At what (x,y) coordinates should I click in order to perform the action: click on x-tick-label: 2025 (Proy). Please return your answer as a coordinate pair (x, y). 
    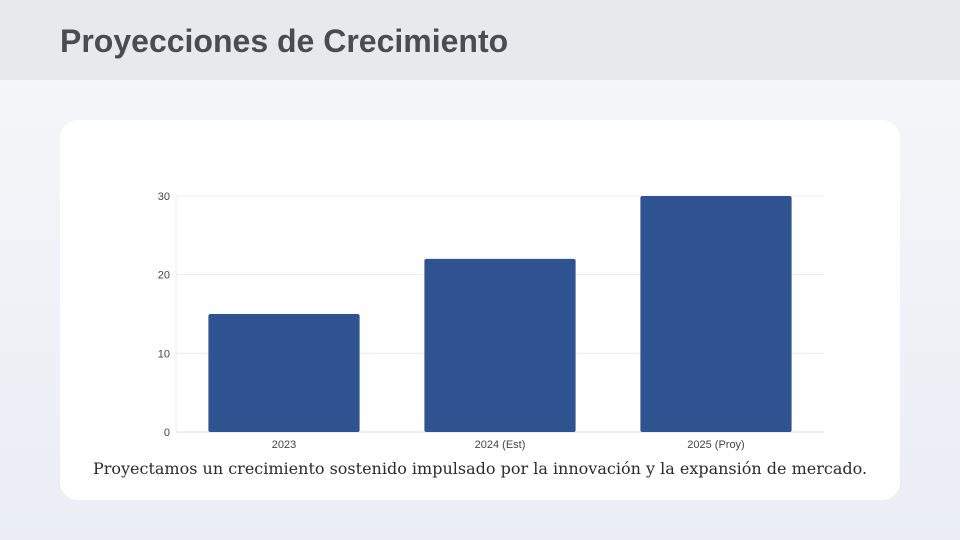
    Looking at the image, I should click on (715, 445).